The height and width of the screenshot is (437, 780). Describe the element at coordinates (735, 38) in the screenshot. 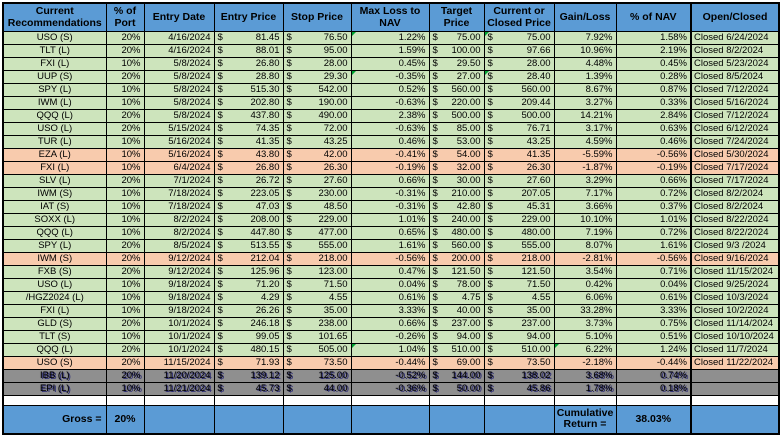

I see `cell-open-closed: Closed 6/24/2024` at that location.